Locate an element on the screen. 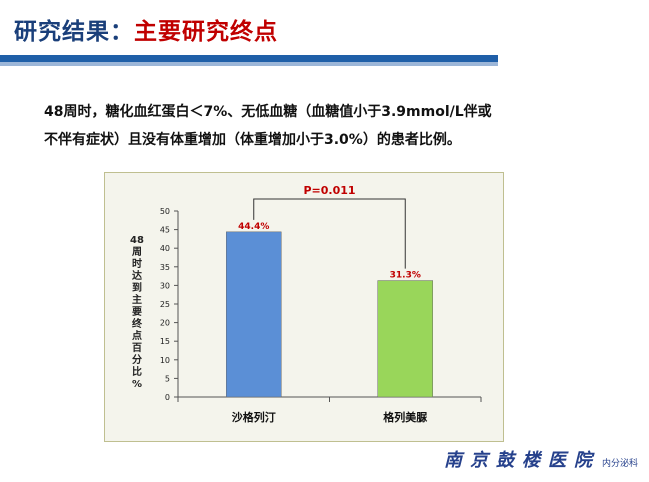 This screenshot has width=649, height=482. description-line-2: 不伴有症状）且没有体重增加（体重增加小于3.0%）的患者比例。 is located at coordinates (252, 140).